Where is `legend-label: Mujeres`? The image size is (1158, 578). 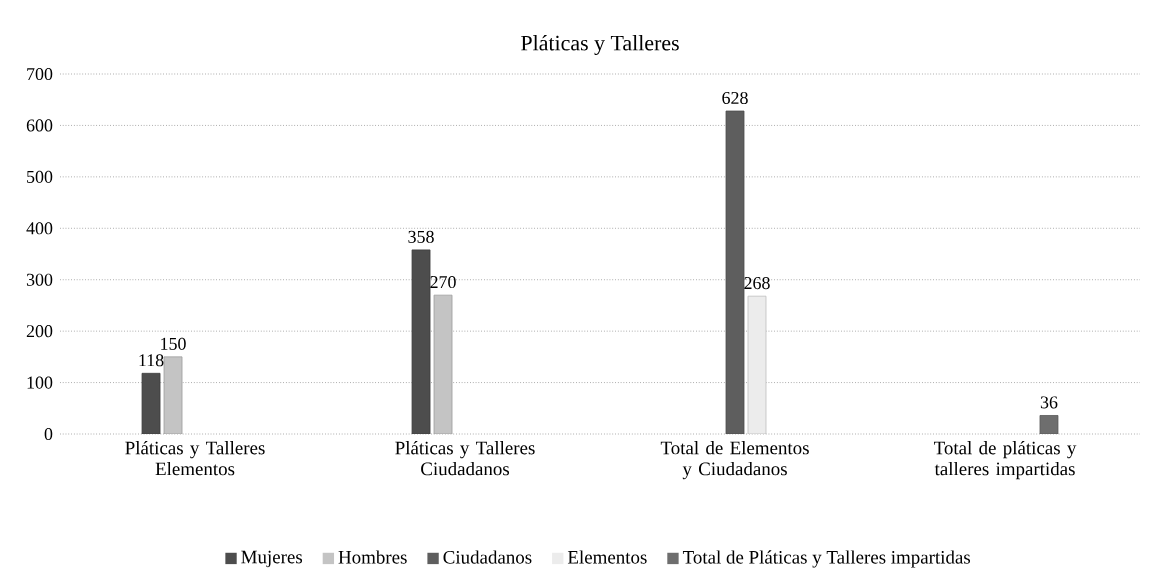 legend-label: Mujeres is located at coordinates (272, 559).